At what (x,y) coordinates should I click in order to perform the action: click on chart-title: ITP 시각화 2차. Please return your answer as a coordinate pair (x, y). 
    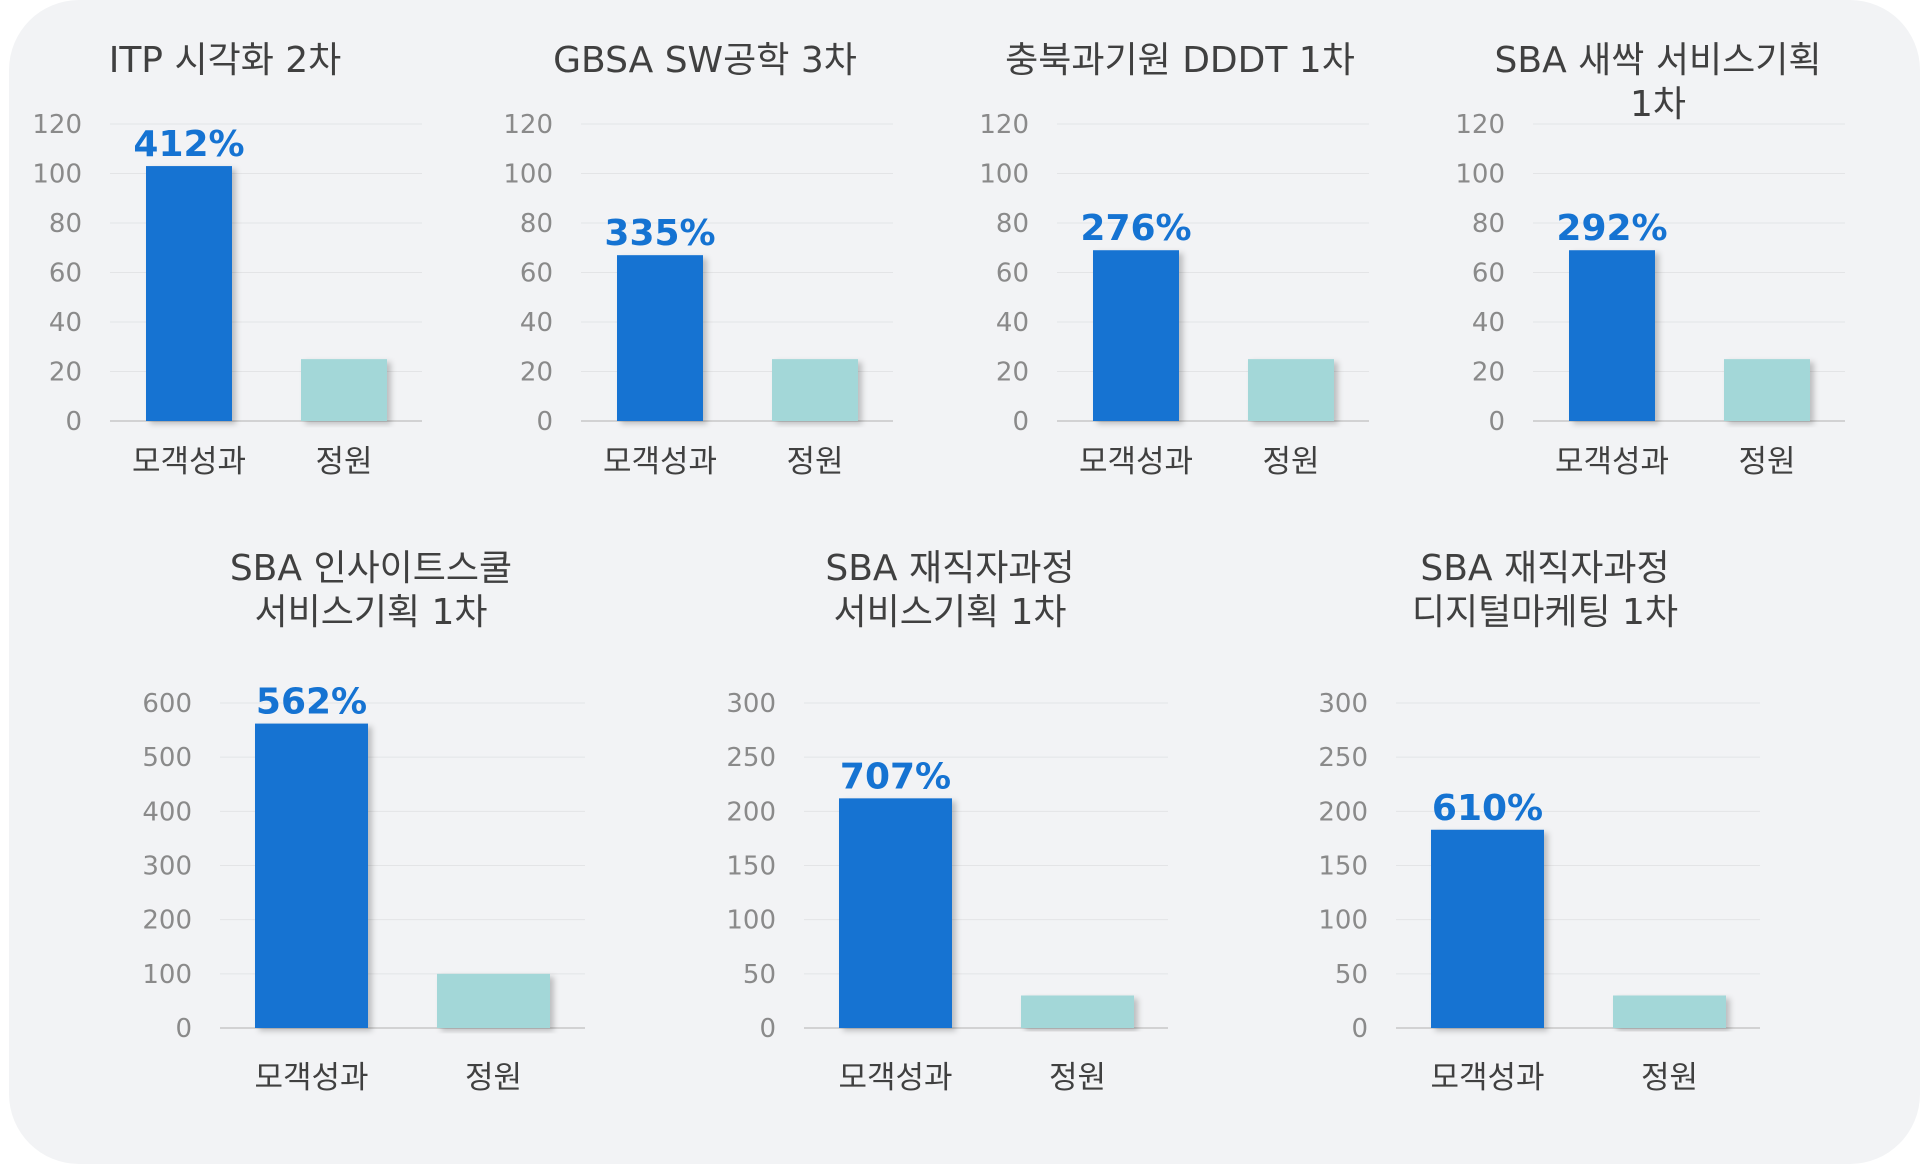
    Looking at the image, I should click on (225, 60).